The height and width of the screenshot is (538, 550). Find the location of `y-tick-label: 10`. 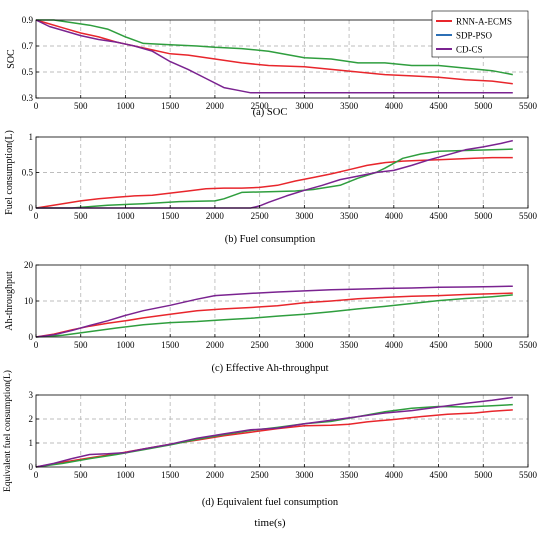

y-tick-label: 10 is located at coordinates (29, 301).